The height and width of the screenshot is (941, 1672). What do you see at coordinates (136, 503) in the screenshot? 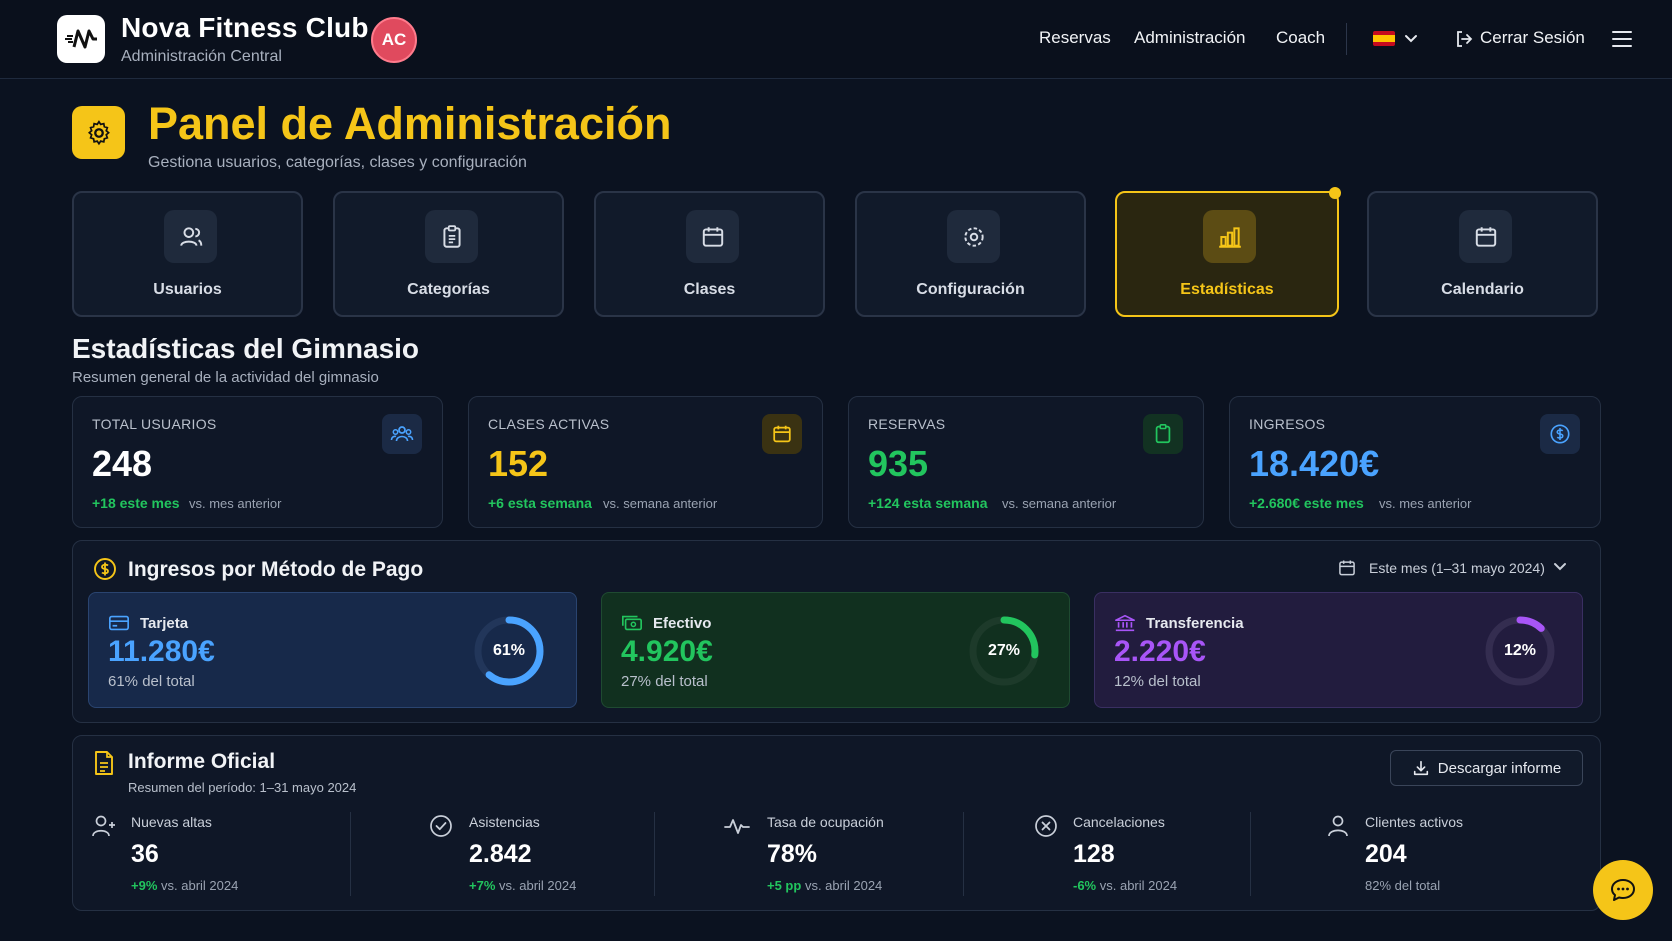
I see `stat-delta: +18 este mes` at bounding box center [136, 503].